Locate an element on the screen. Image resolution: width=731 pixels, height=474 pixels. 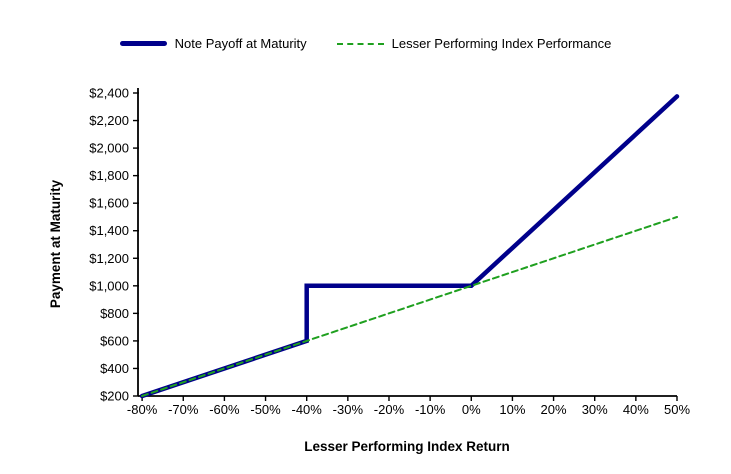
y-tick-label: $800 is located at coordinates (114, 313).